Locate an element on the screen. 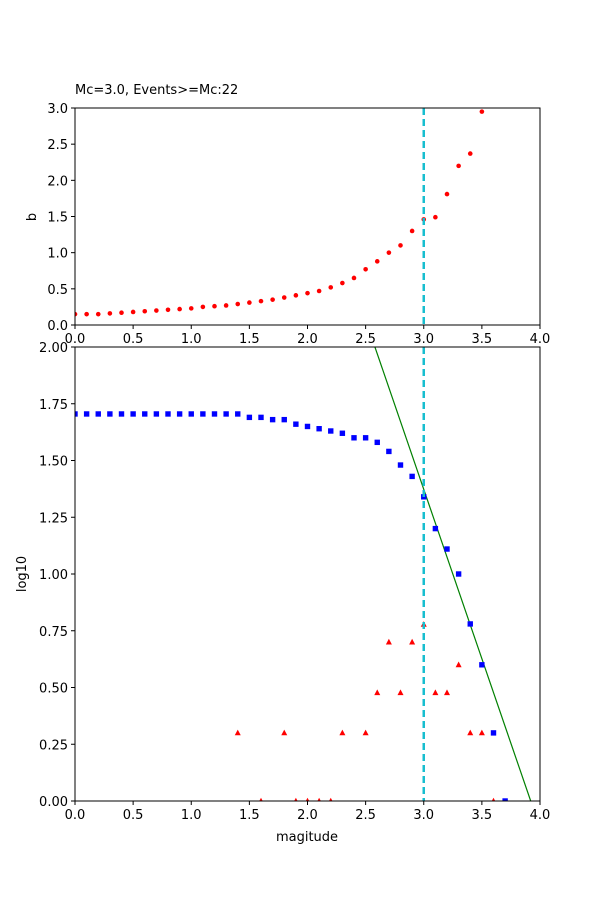  top-x-tick-label: 2.5 is located at coordinates (365, 339).